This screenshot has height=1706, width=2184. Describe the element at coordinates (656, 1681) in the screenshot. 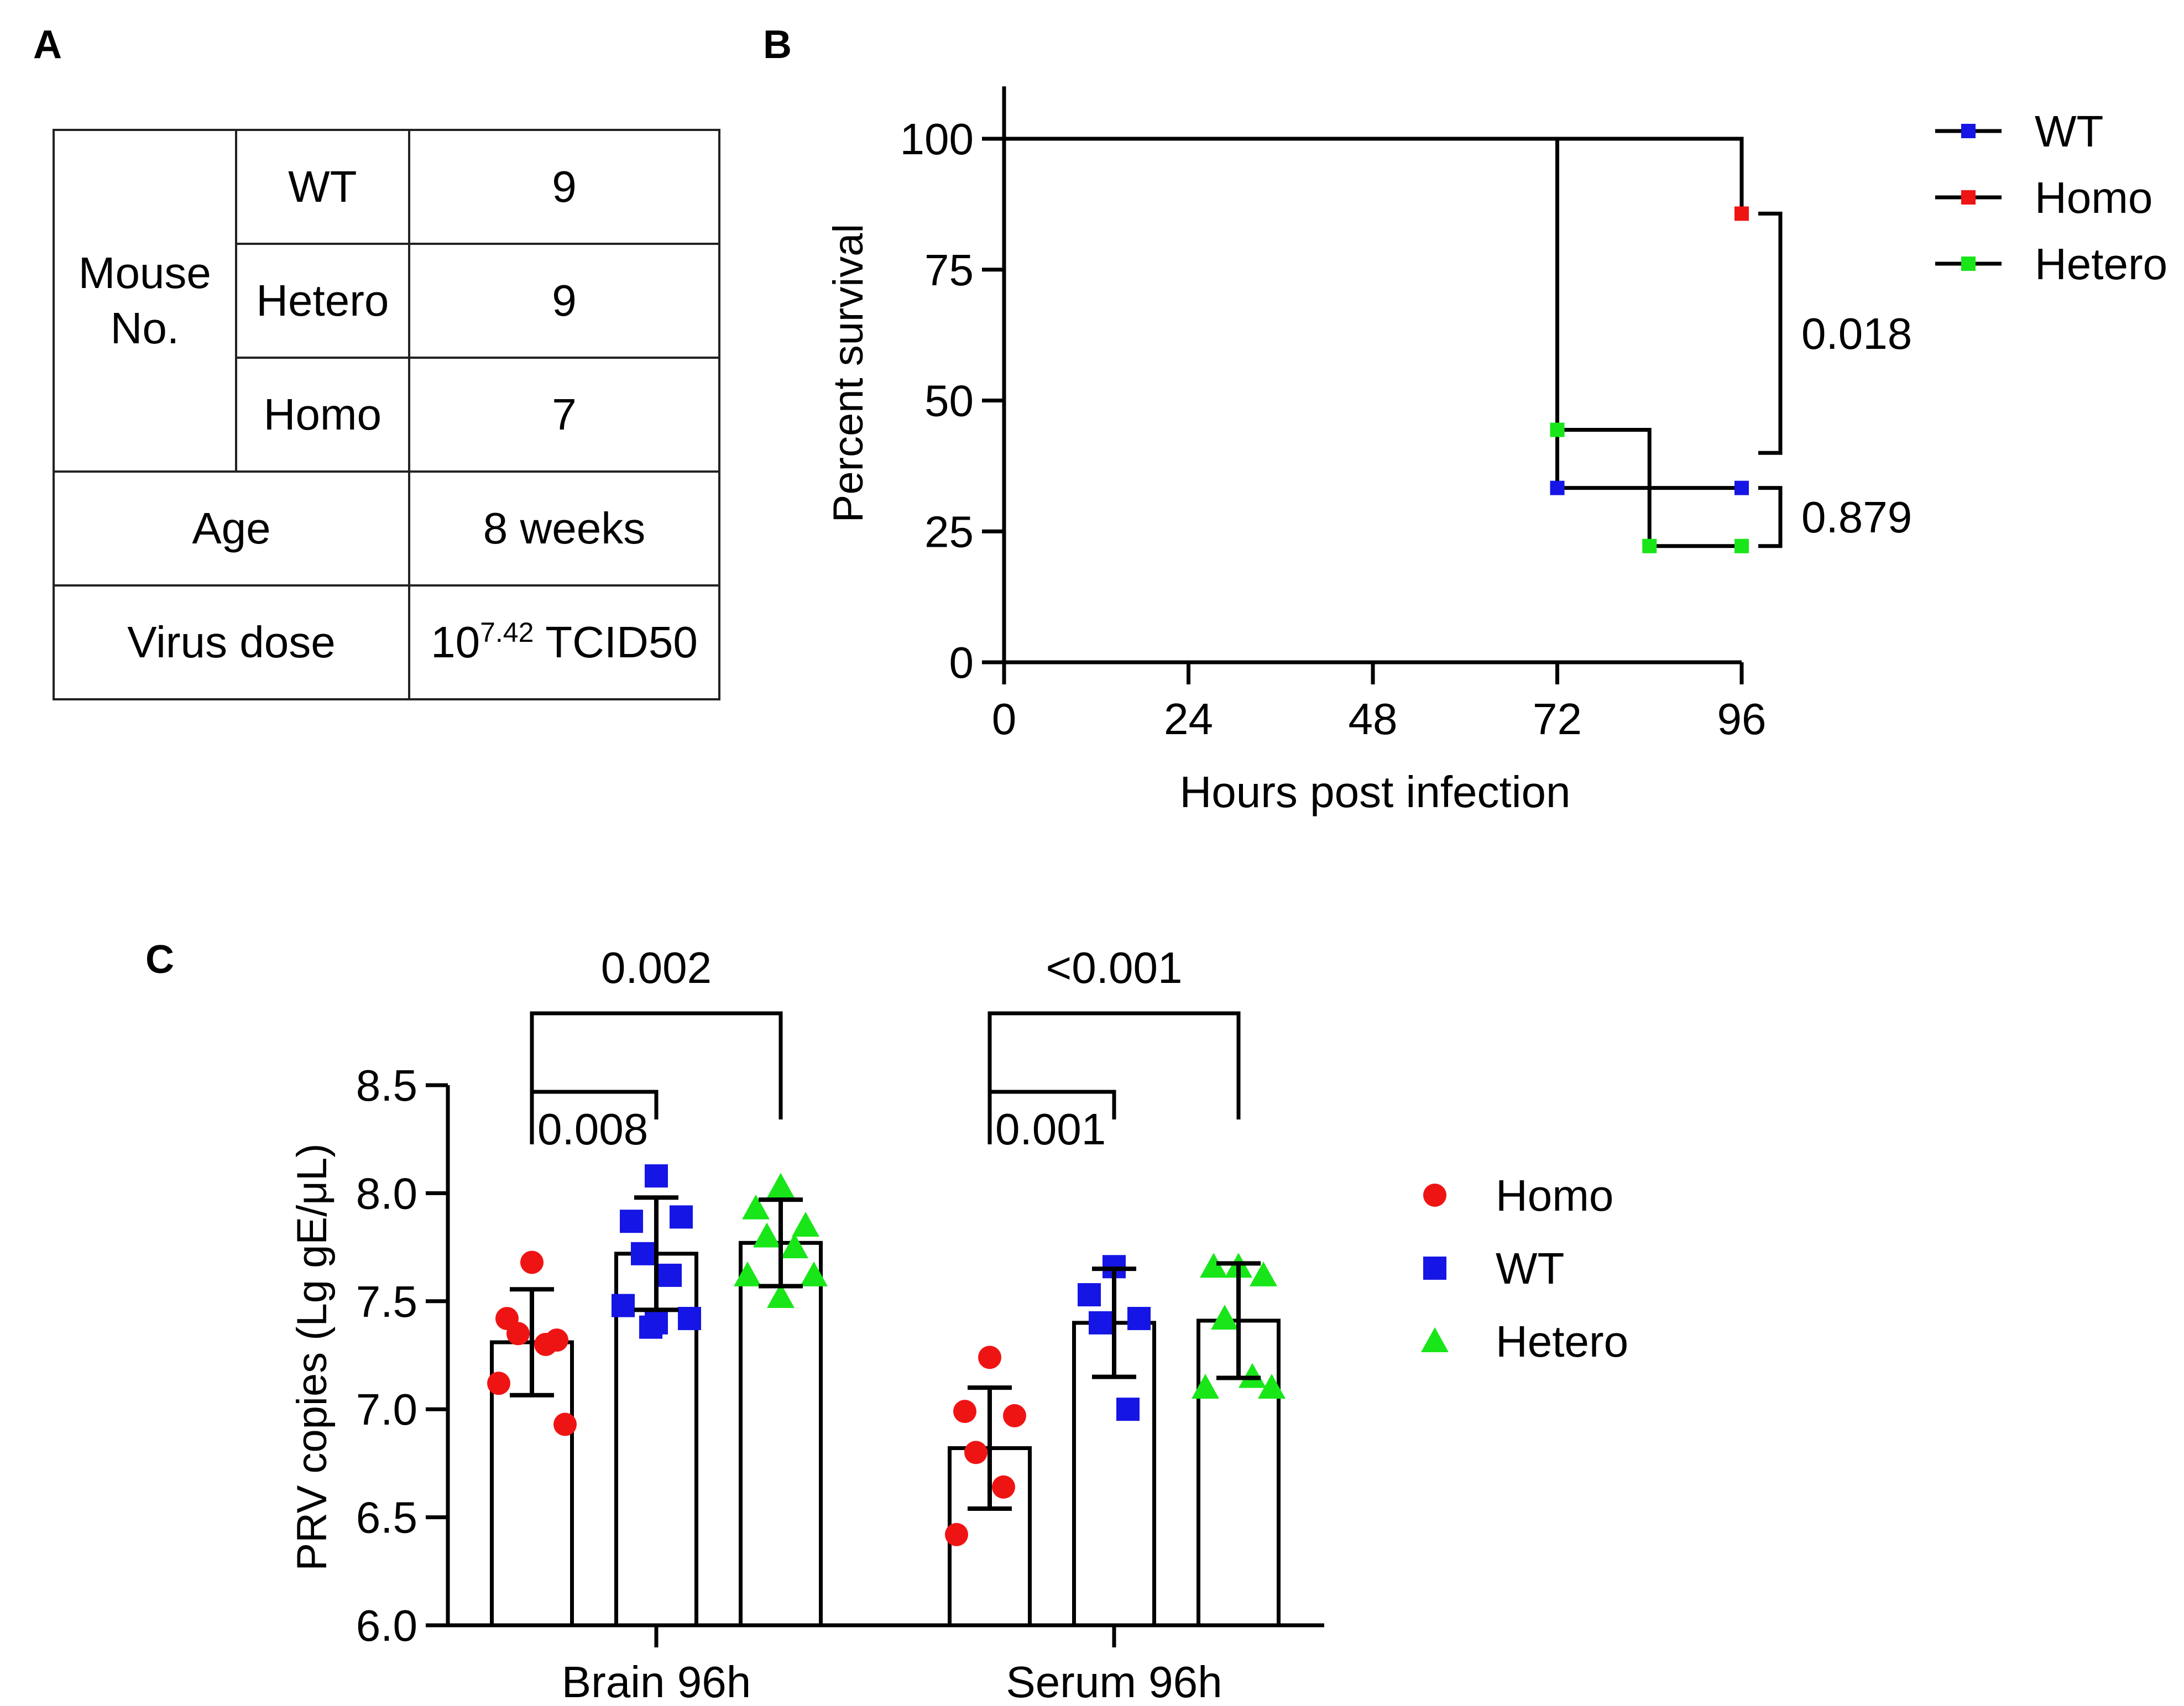

I see `bar-category-label: Brain 96h` at that location.